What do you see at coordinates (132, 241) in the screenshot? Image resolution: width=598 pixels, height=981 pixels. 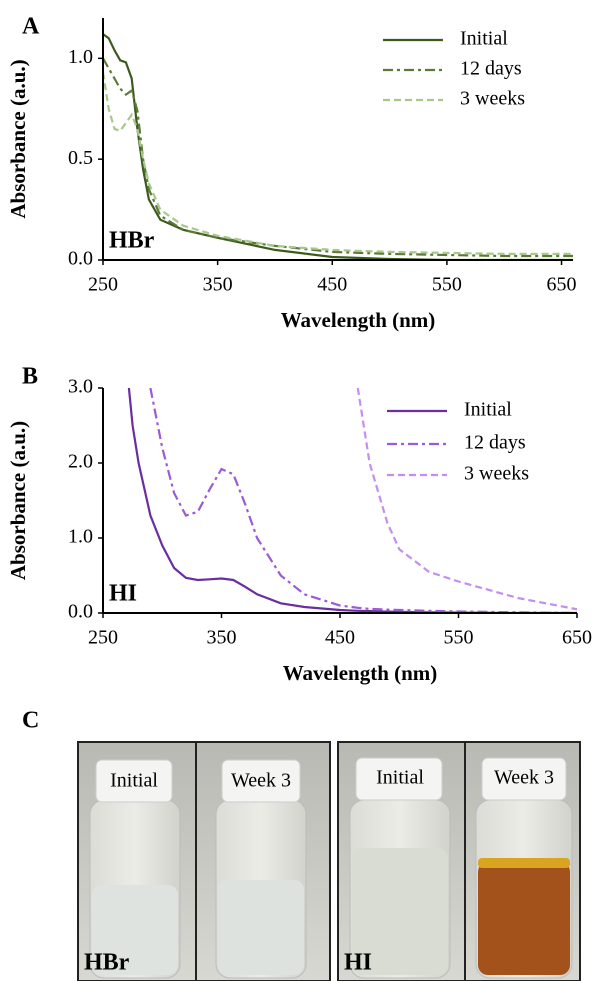 I see `annotation: HBr` at bounding box center [132, 241].